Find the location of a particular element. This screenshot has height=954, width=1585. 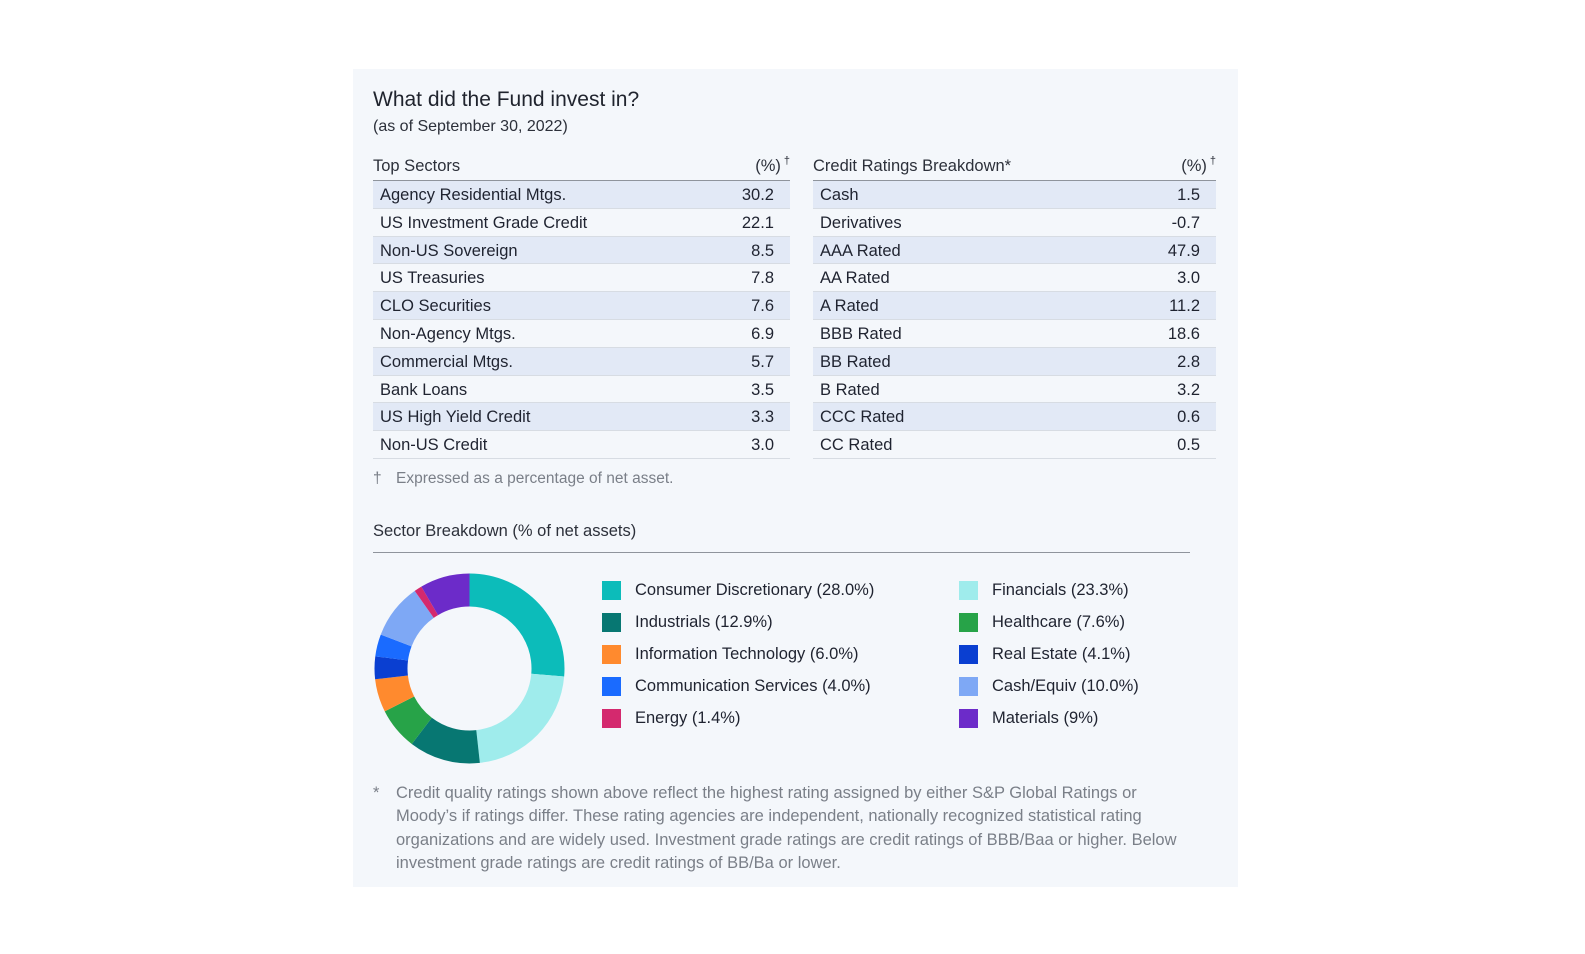

row-value: 1.5 is located at coordinates (1188, 195).